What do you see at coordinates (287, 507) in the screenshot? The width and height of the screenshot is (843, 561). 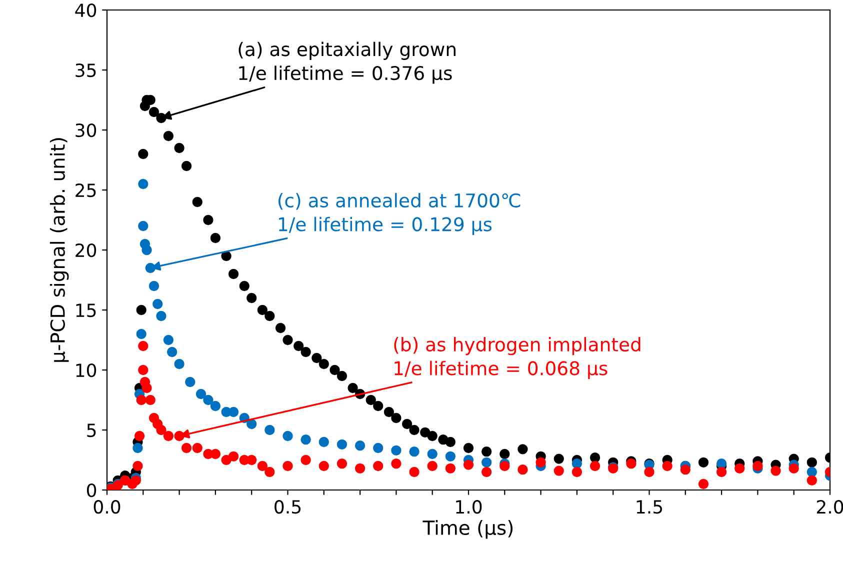 I see `x-tick-label: 0.5` at bounding box center [287, 507].